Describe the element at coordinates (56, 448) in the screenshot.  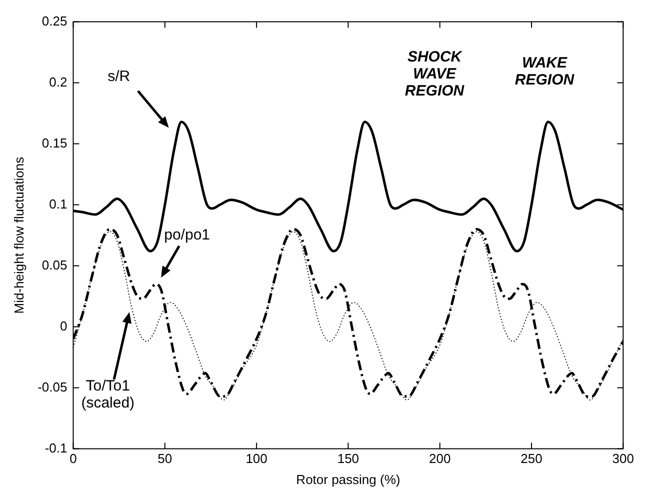
I see `y-tick-label: -0.1` at that location.